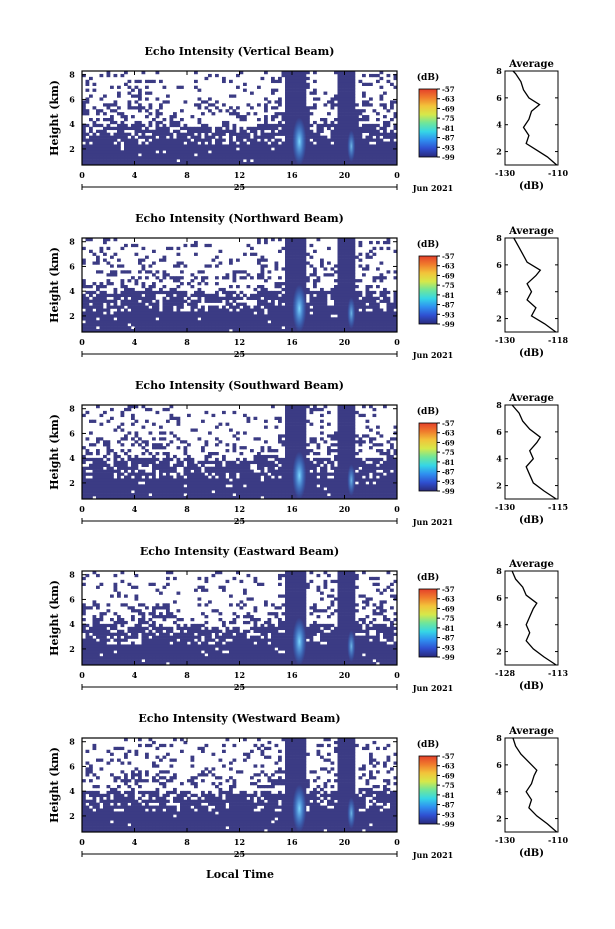  What do you see at coordinates (558, 340) in the screenshot?
I see `profile-x-tick-label: -118` at bounding box center [558, 340].